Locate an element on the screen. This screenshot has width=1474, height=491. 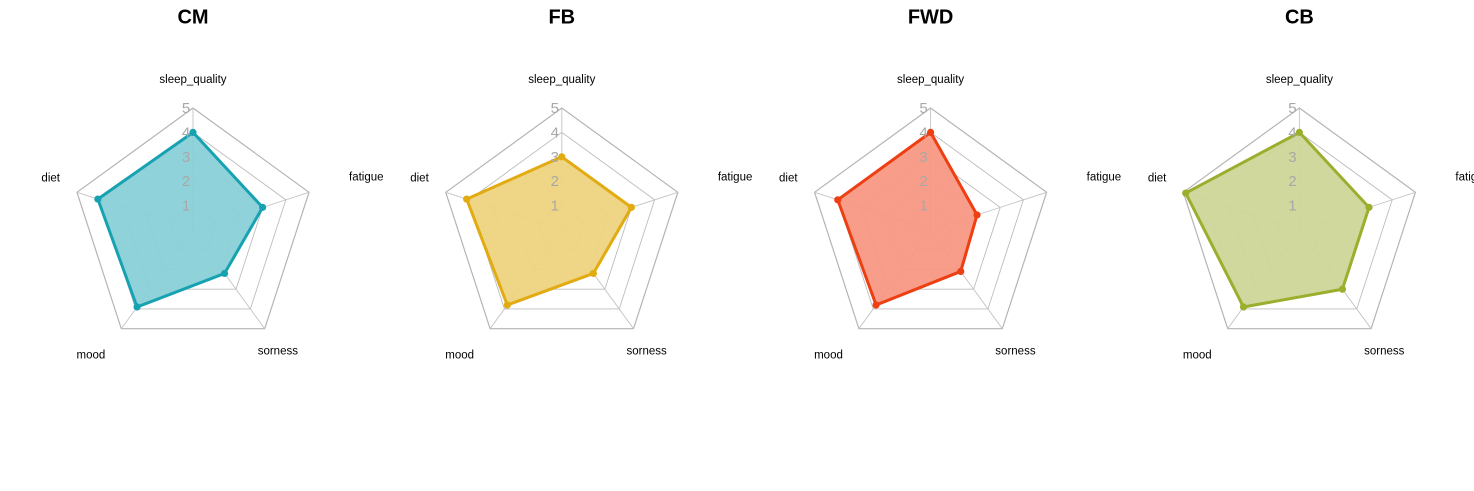
chart-title: CM is located at coordinates (192, 17).